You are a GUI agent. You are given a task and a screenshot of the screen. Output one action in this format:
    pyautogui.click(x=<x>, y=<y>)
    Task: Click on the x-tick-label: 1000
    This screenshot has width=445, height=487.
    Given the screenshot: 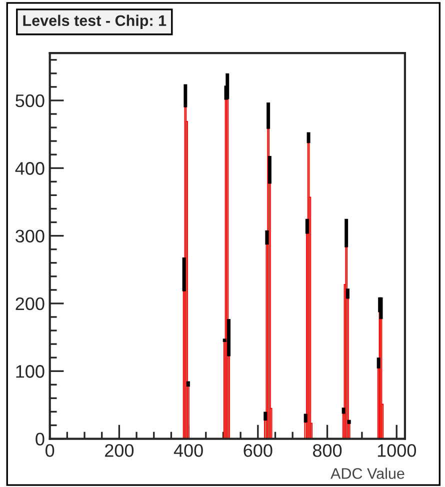 What is the action you would take?
    pyautogui.click(x=397, y=450)
    